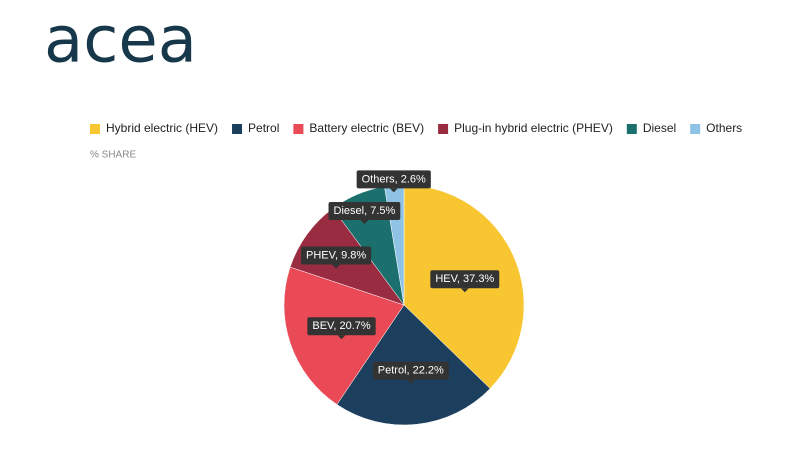 Image resolution: width=800 pixels, height=450 pixels. I want to click on data-label: Diesel, 7.5%, so click(364, 212).